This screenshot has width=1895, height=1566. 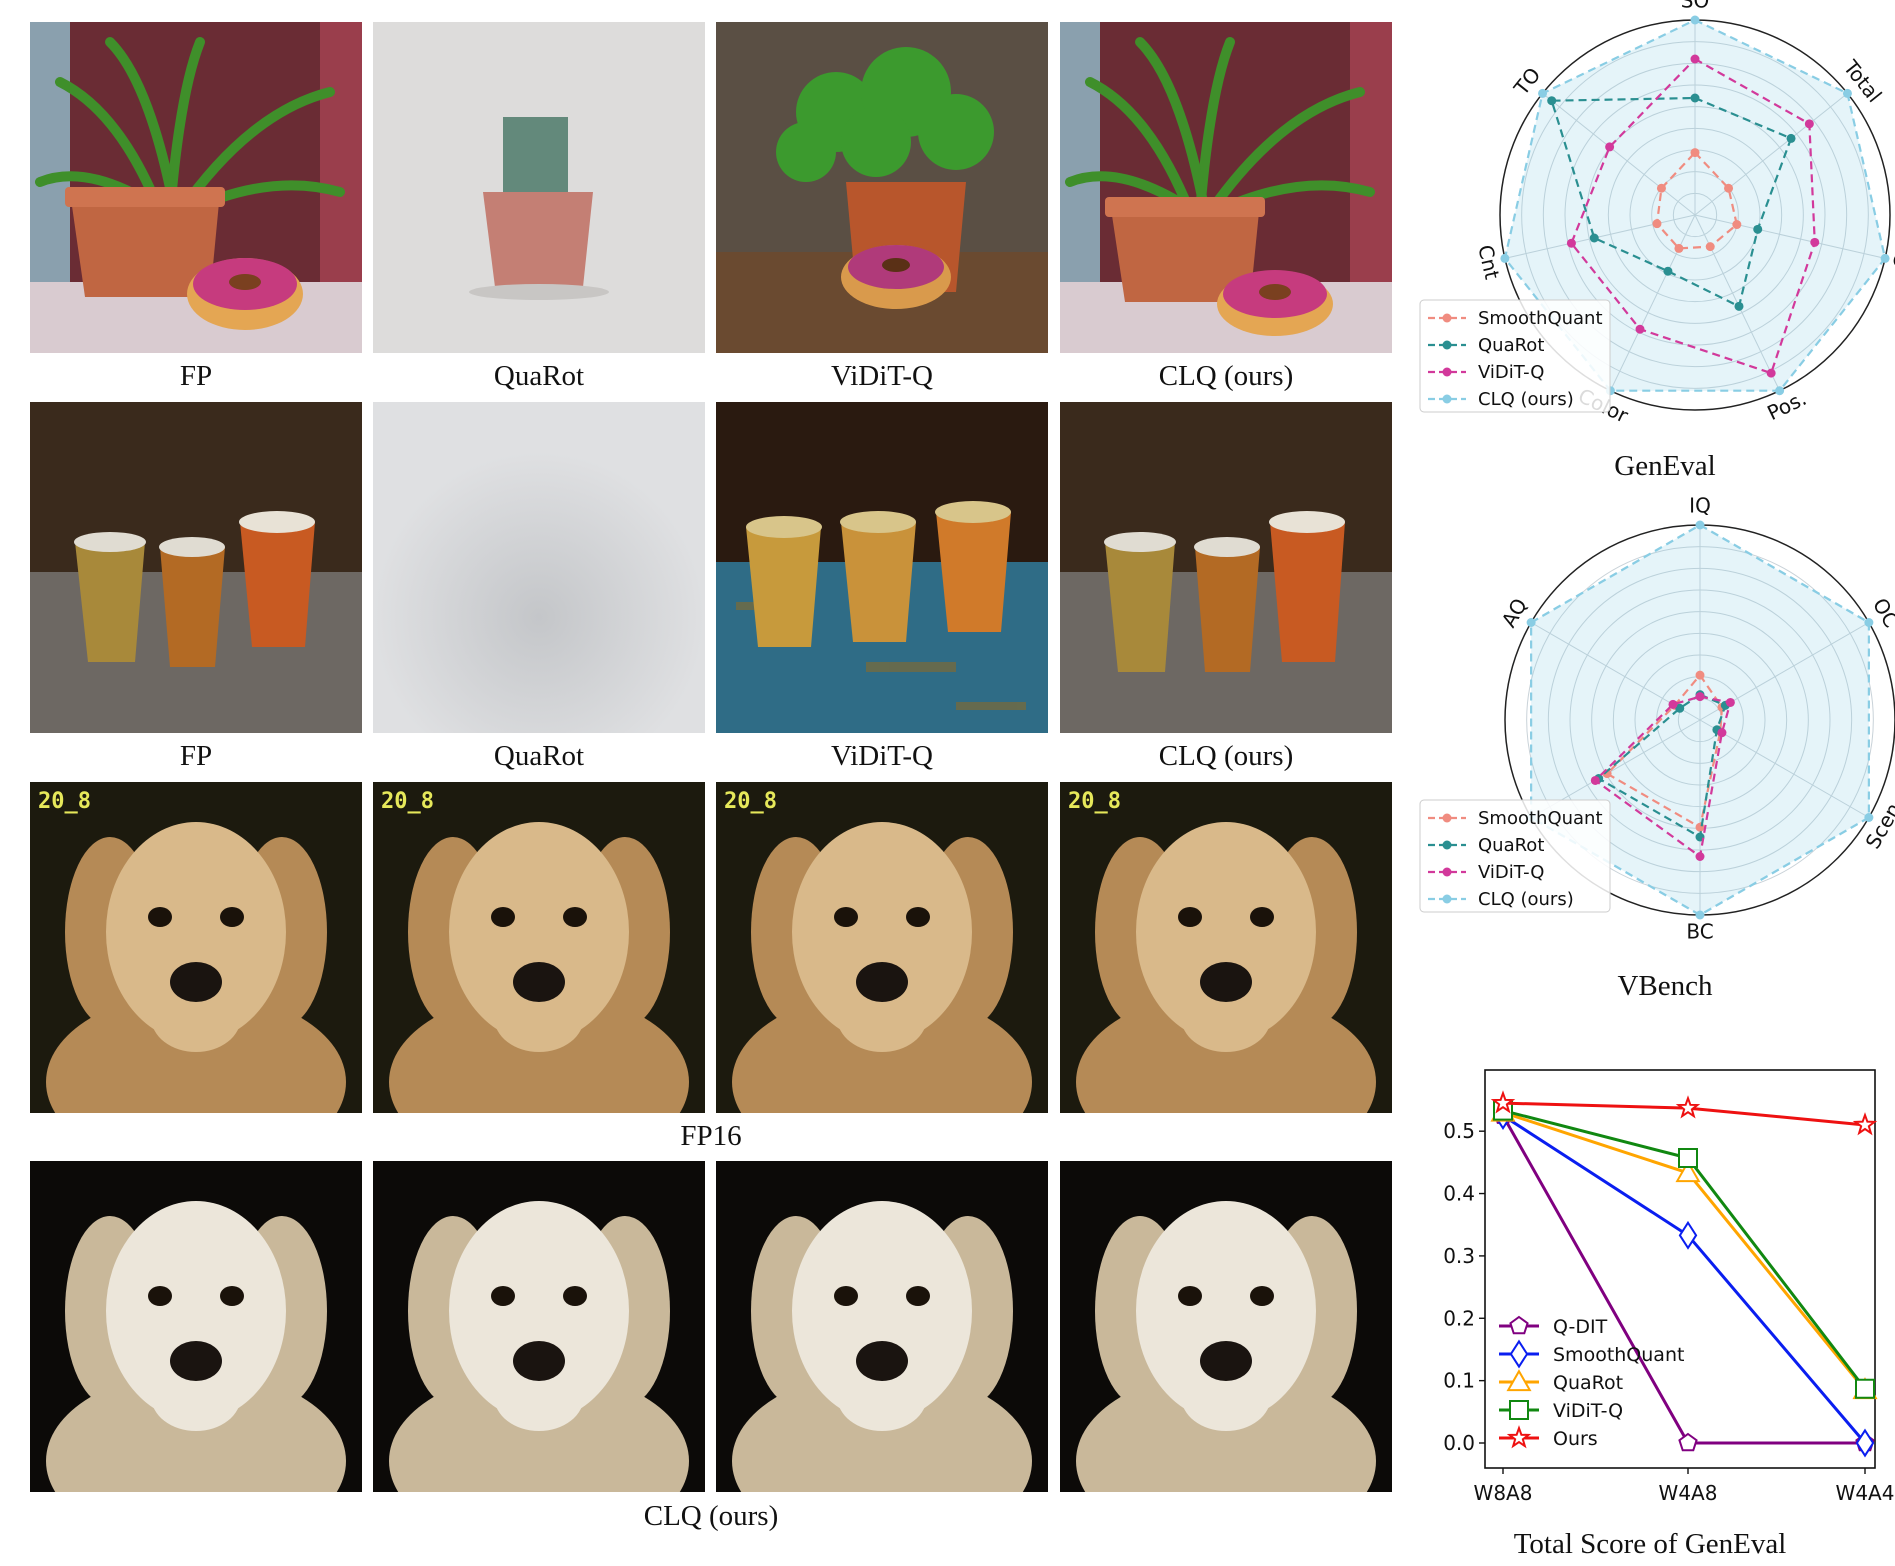 What do you see at coordinates (196, 567) in the screenshot?
I see `image-fp-cups` at bounding box center [196, 567].